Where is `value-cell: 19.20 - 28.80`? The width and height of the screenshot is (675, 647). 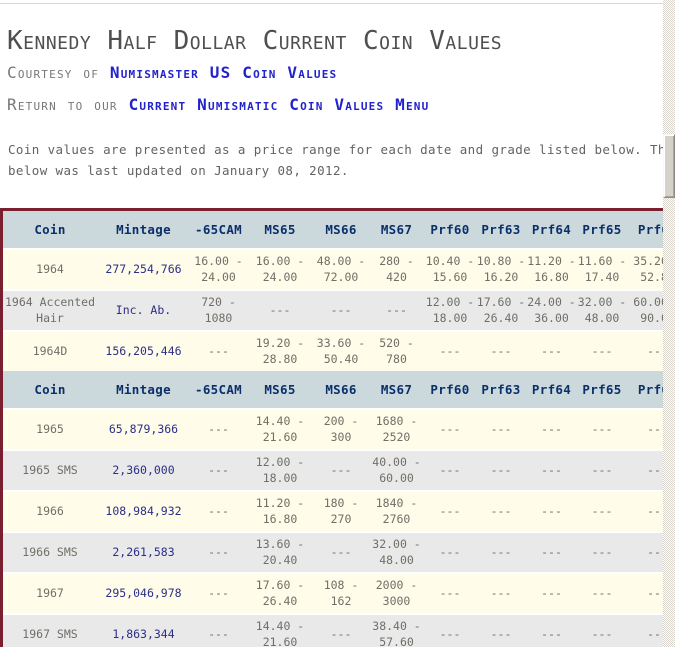
value-cell: 19.20 - 28.80 is located at coordinates (280, 350).